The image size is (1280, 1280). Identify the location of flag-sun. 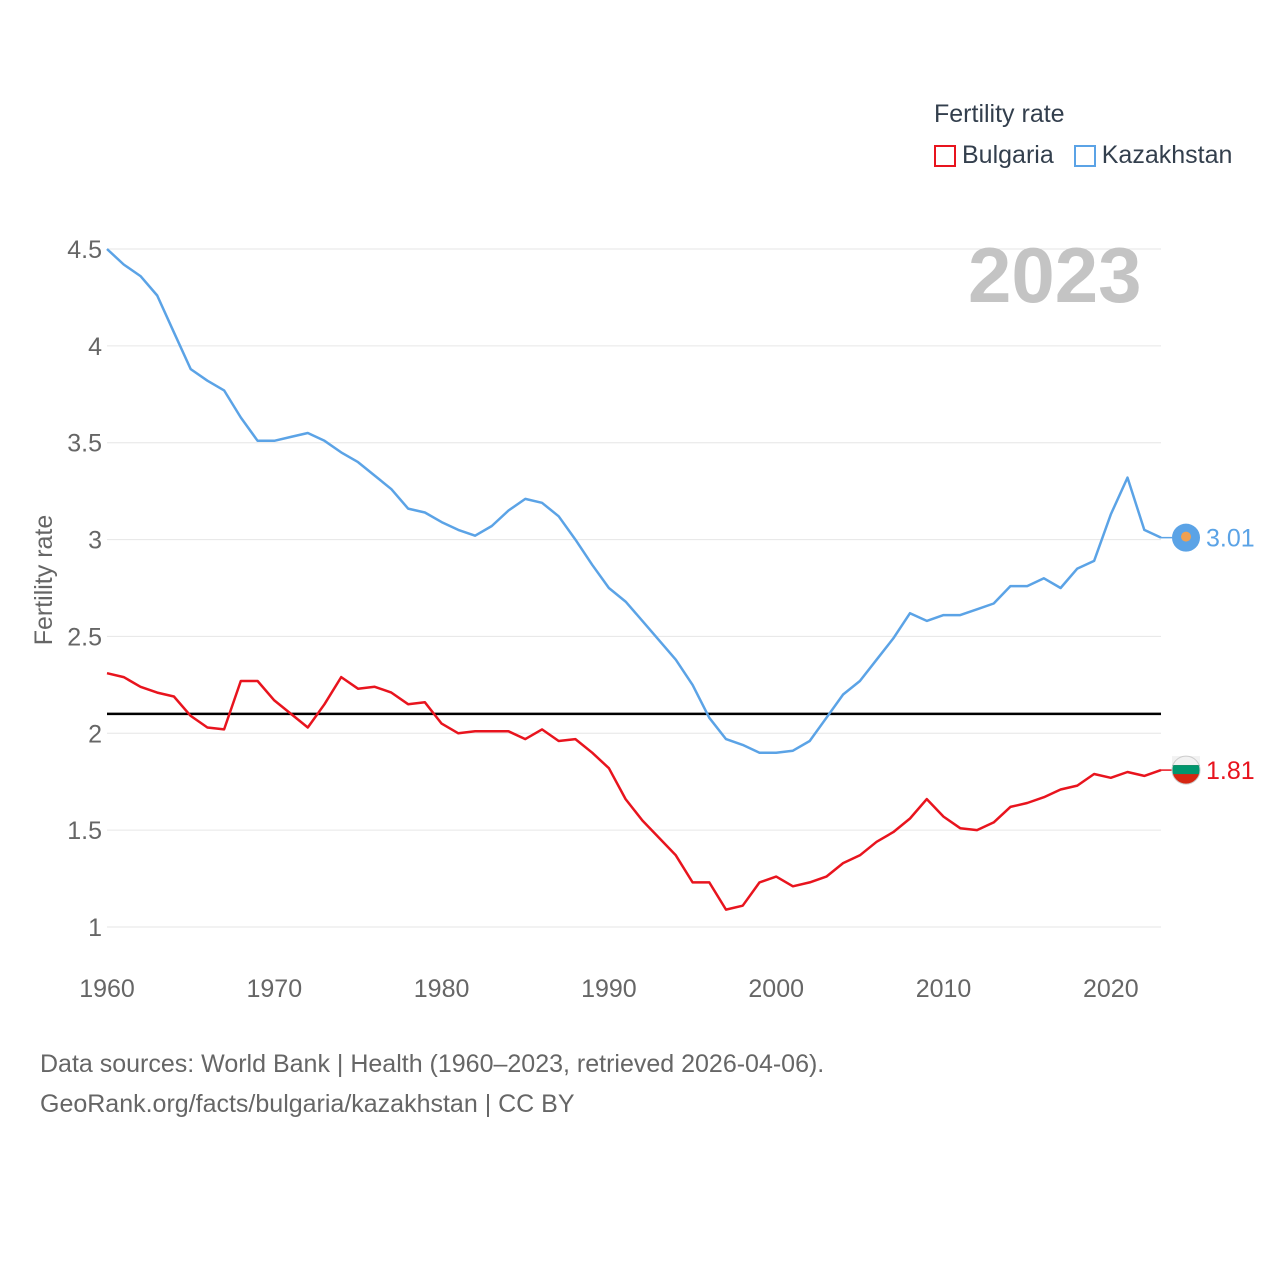
(1186, 536).